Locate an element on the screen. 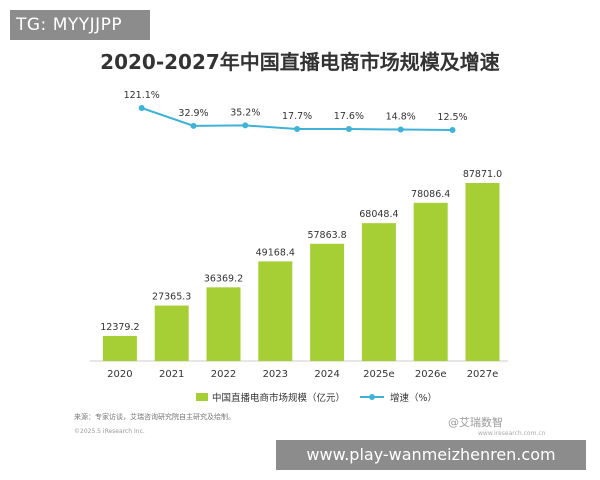 Image resolution: width=600 pixels, height=480 pixels. x-tick-label: 2022 is located at coordinates (223, 374).